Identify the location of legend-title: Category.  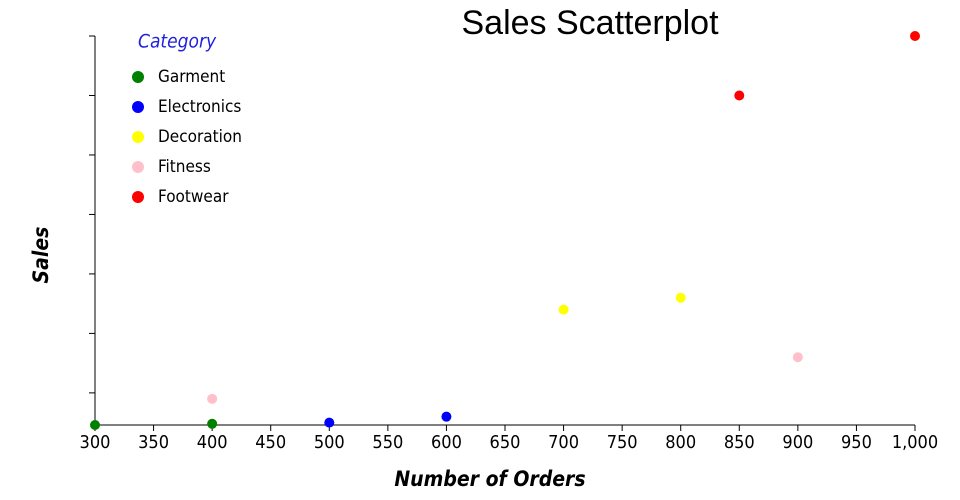
(177, 42).